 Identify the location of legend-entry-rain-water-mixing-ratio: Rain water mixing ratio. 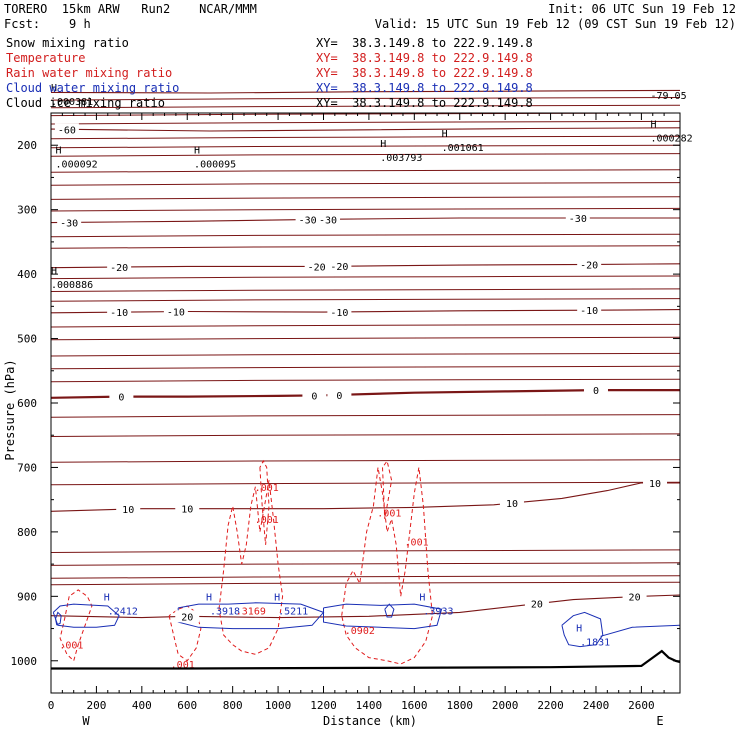
(89, 73).